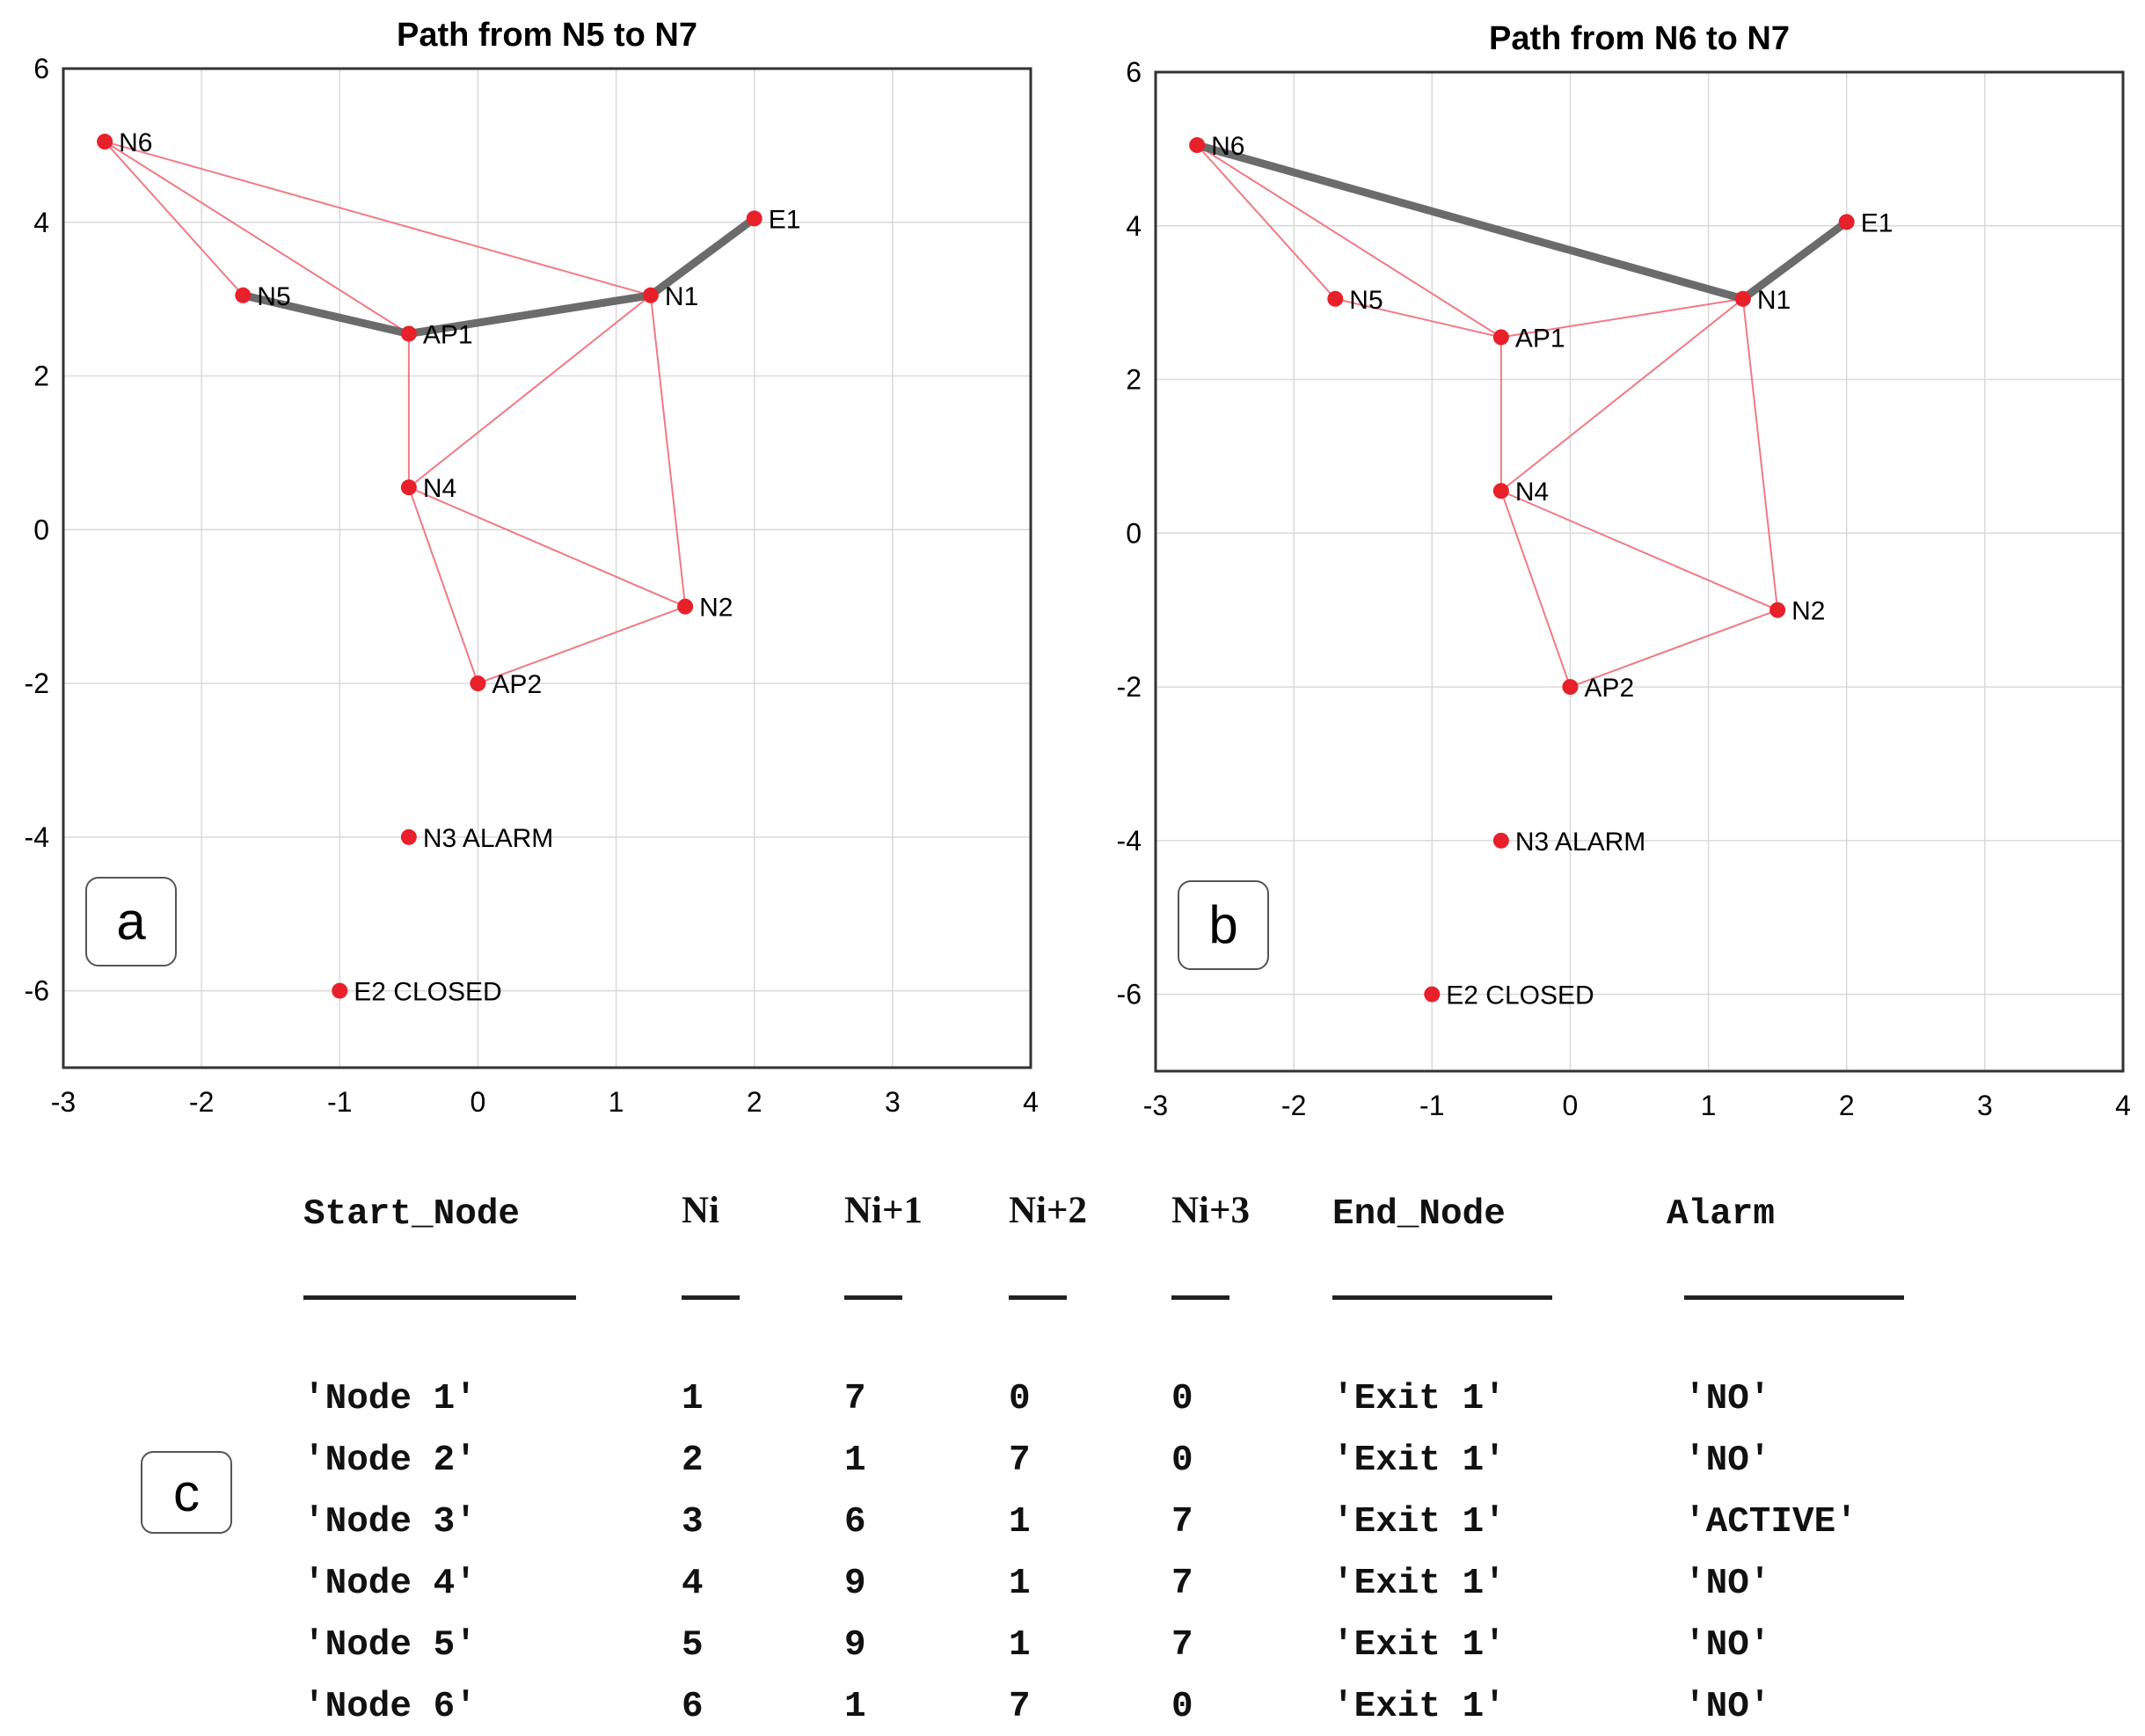 The height and width of the screenshot is (1736, 2145). Describe the element at coordinates (547, 35) in the screenshot. I see `chart-title: Path from N5 to N7` at that location.